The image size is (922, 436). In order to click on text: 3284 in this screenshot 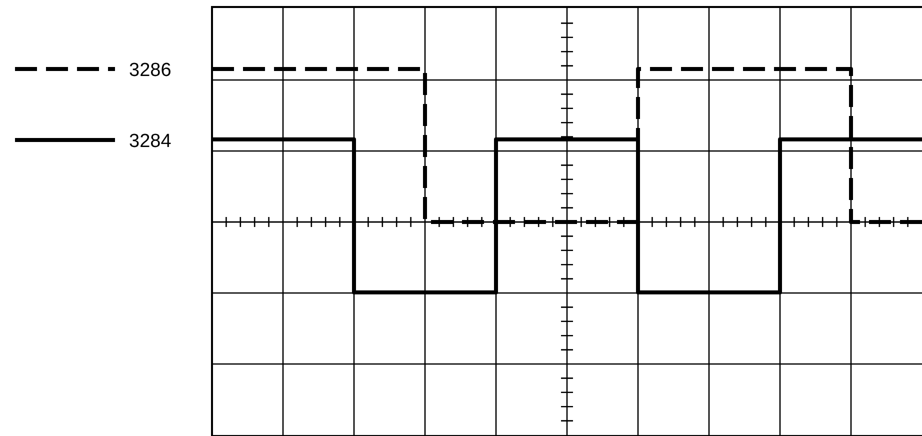, I will do `click(150, 141)`.